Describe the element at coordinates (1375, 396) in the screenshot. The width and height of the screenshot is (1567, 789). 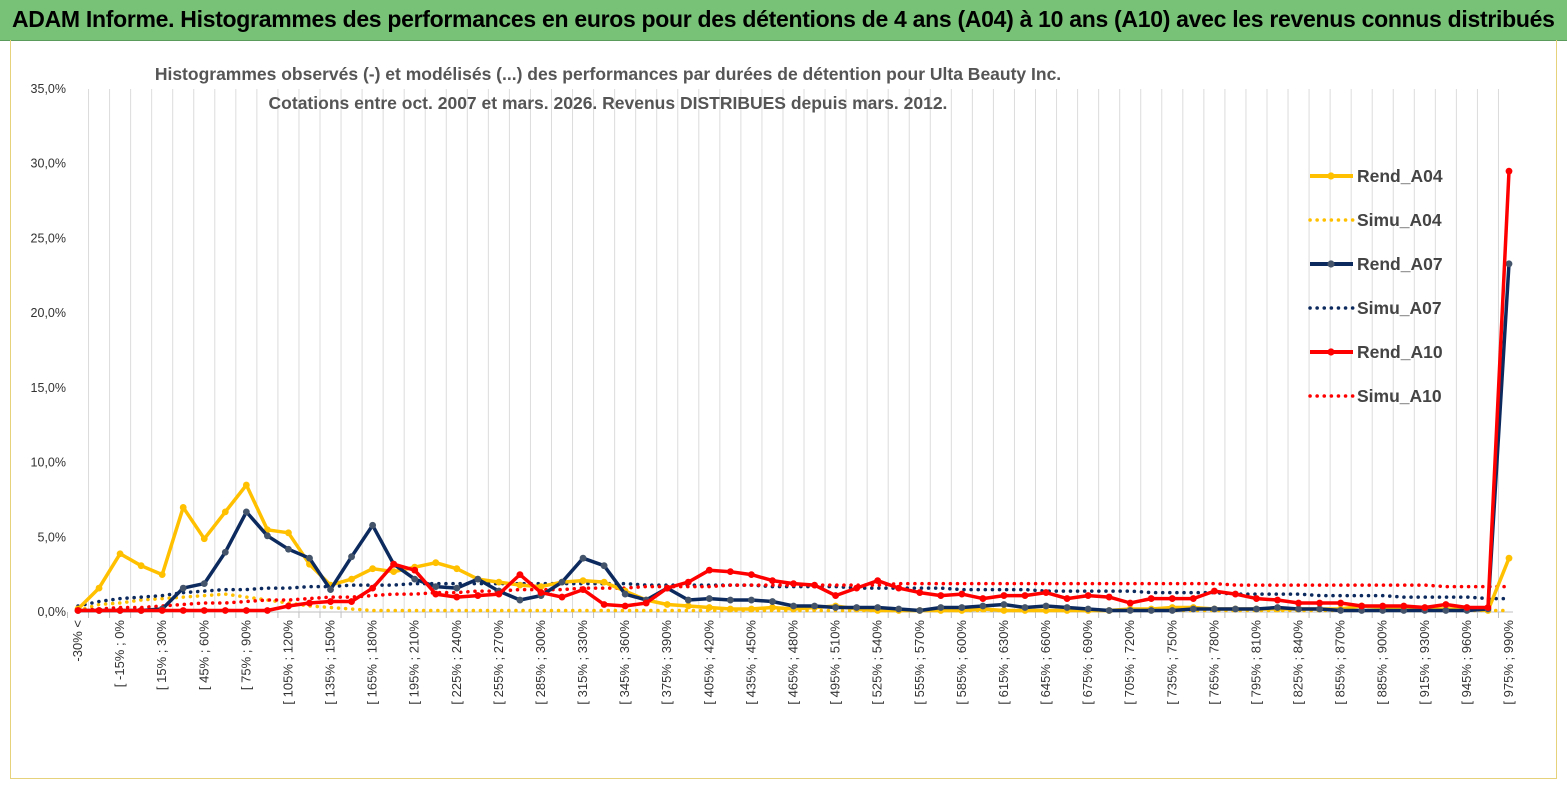
I see `legend-item-simu-a10: Simu_A10` at that location.